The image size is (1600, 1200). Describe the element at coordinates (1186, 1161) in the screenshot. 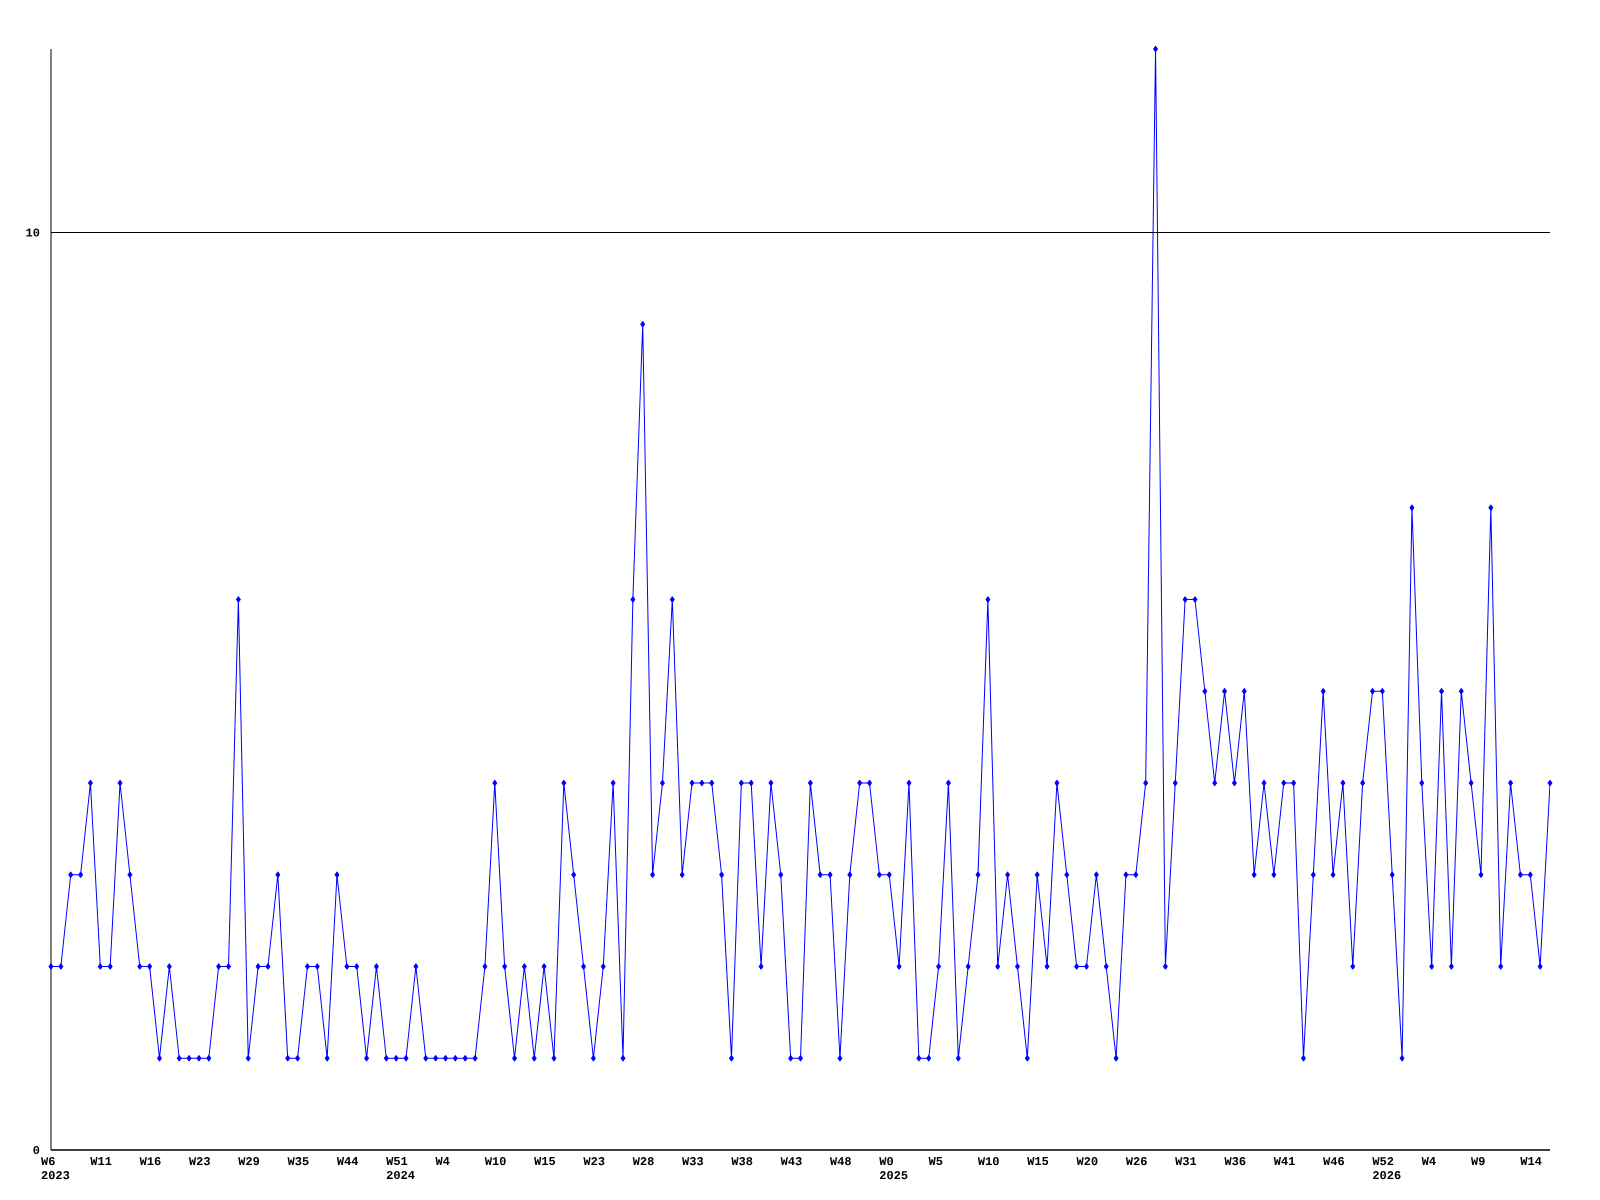

I see `x-tick-label: W31` at that location.